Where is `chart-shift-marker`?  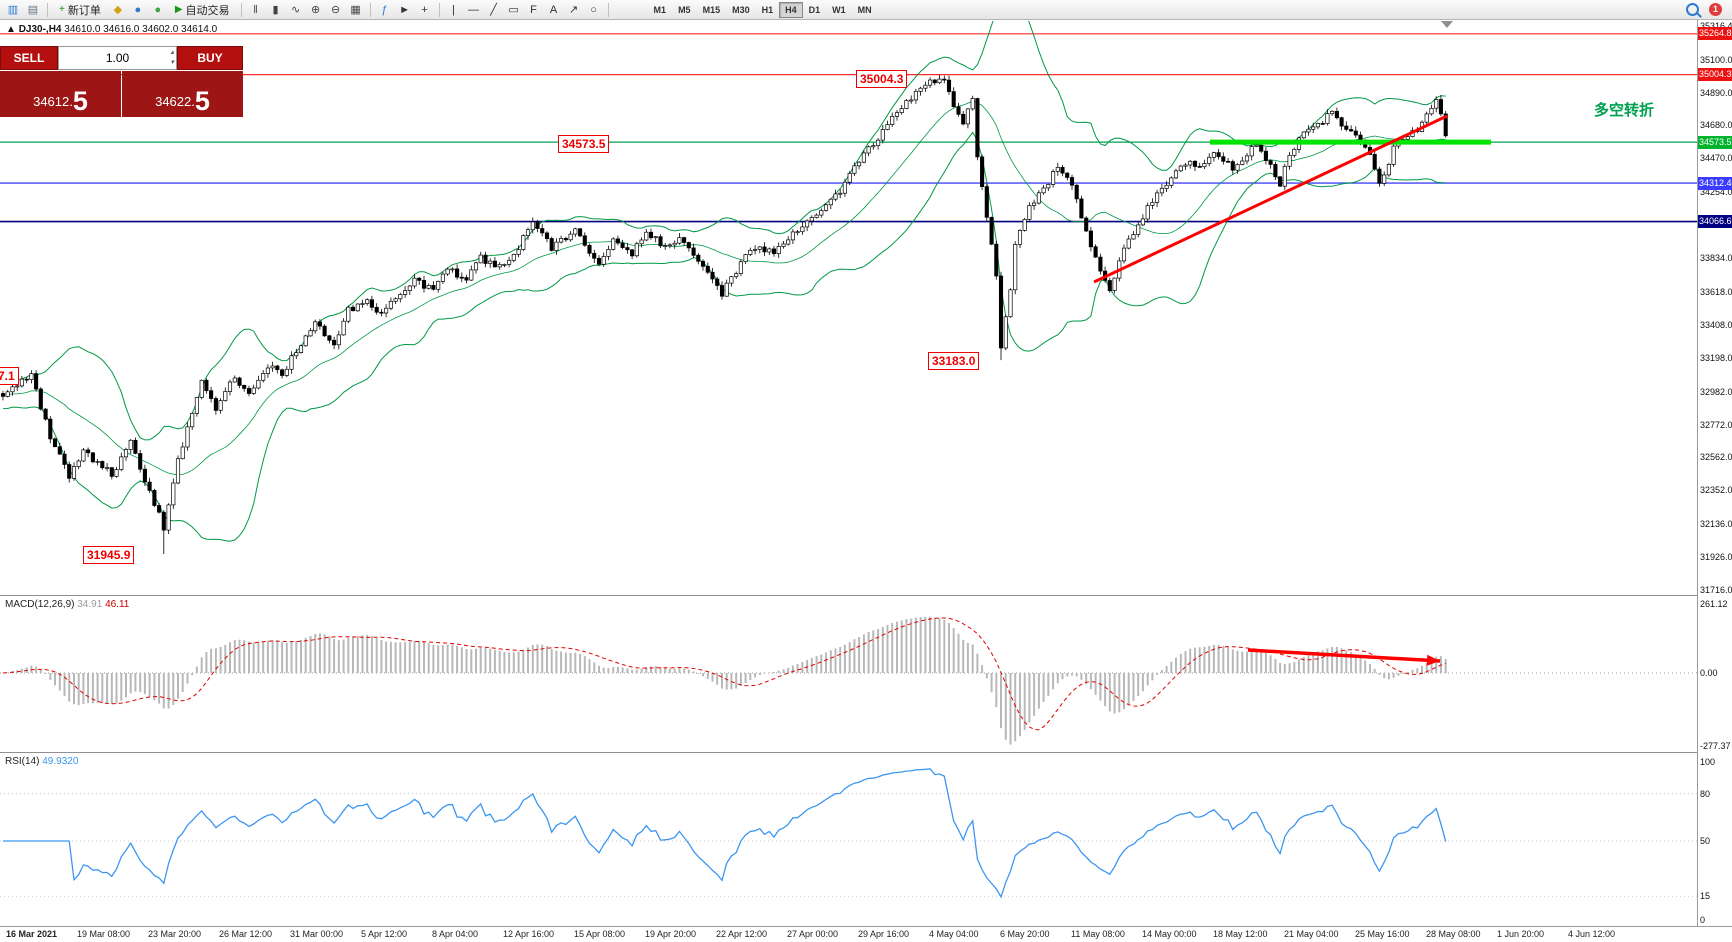
chart-shift-marker is located at coordinates (1447, 24).